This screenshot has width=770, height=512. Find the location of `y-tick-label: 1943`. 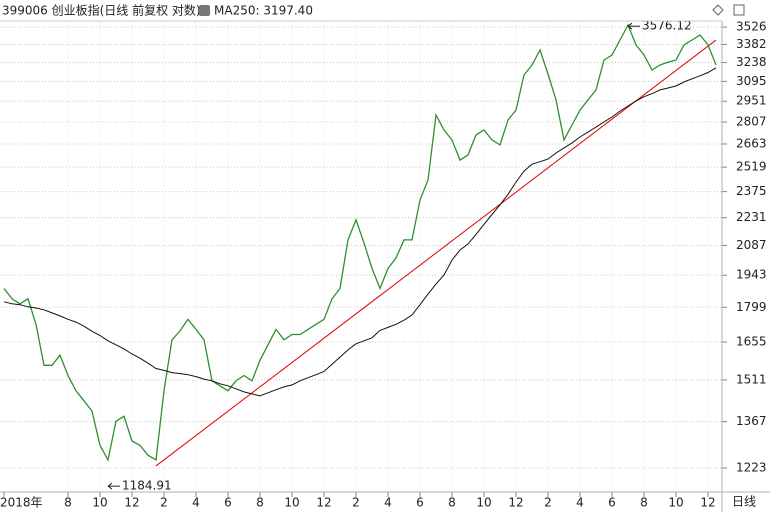

y-tick-label: 1943 is located at coordinates (751, 275).